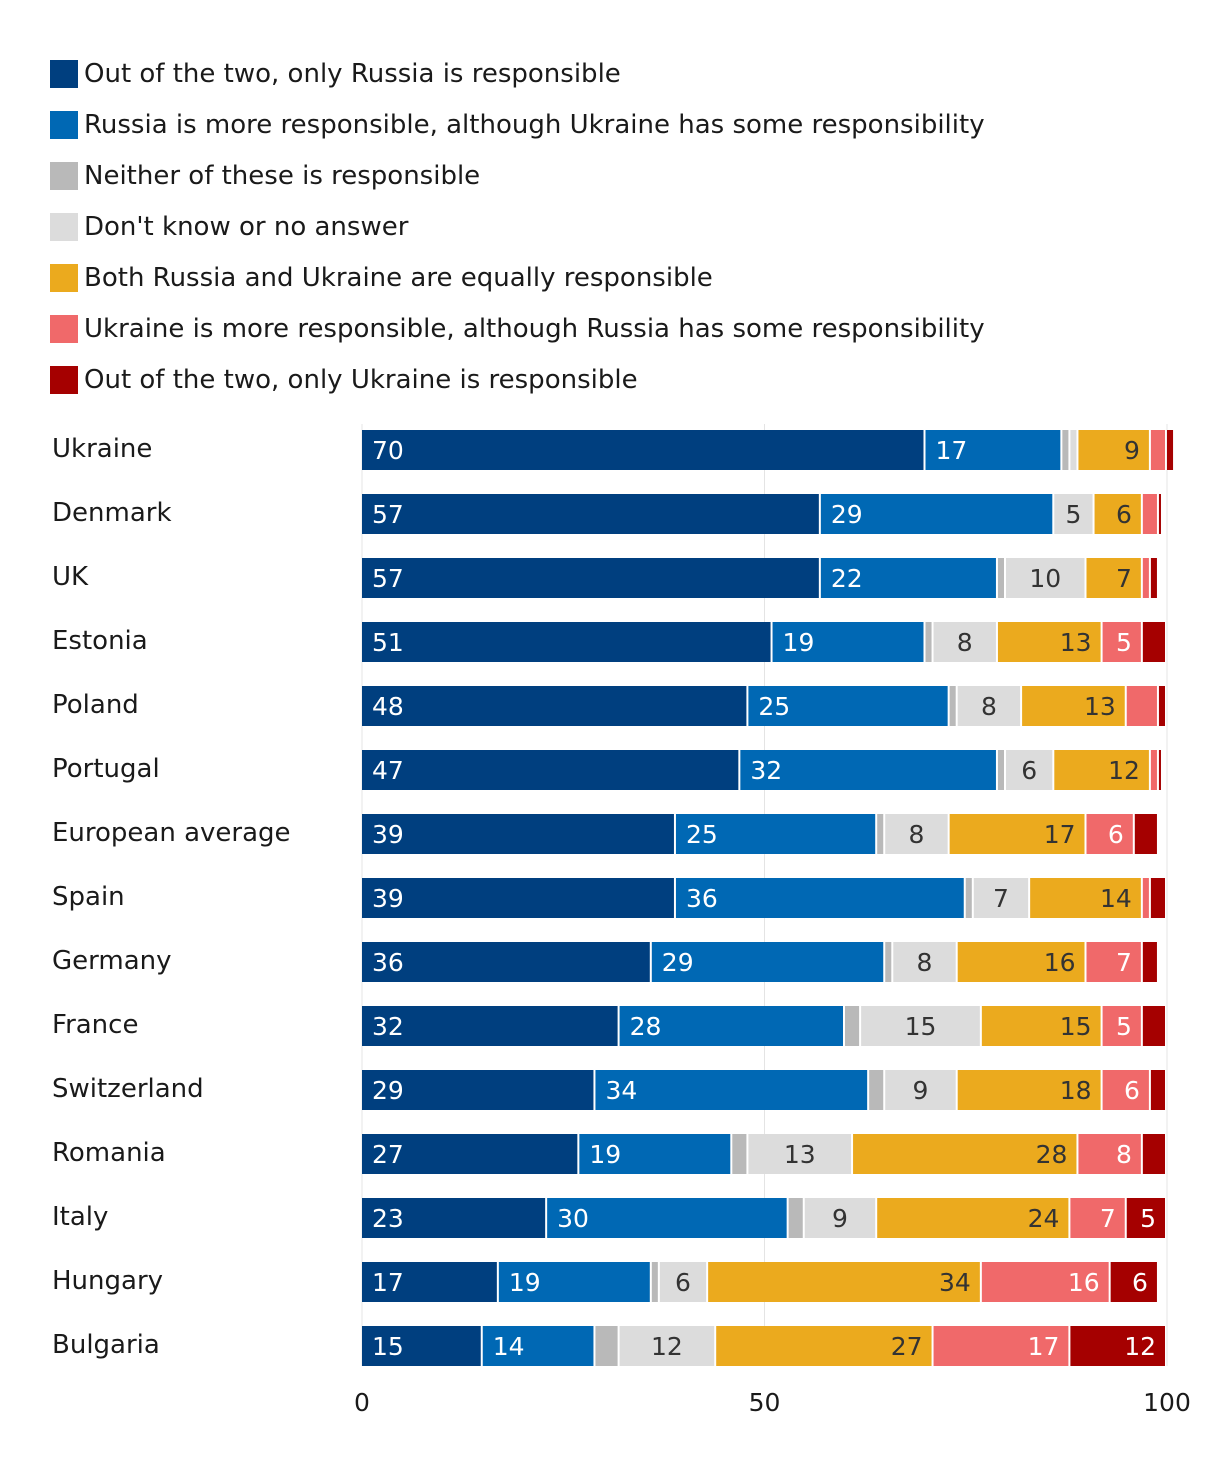 This screenshot has width=1220, height=1460. What do you see at coordinates (106, 1345) in the screenshot?
I see `category-label-bulgaria: Bulgaria` at bounding box center [106, 1345].